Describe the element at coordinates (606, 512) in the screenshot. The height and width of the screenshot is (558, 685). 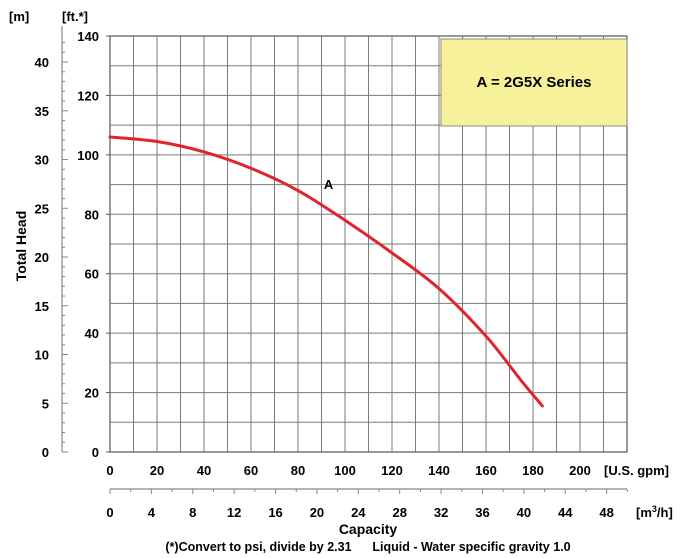
I see `tick-label-m3h: 48` at that location.